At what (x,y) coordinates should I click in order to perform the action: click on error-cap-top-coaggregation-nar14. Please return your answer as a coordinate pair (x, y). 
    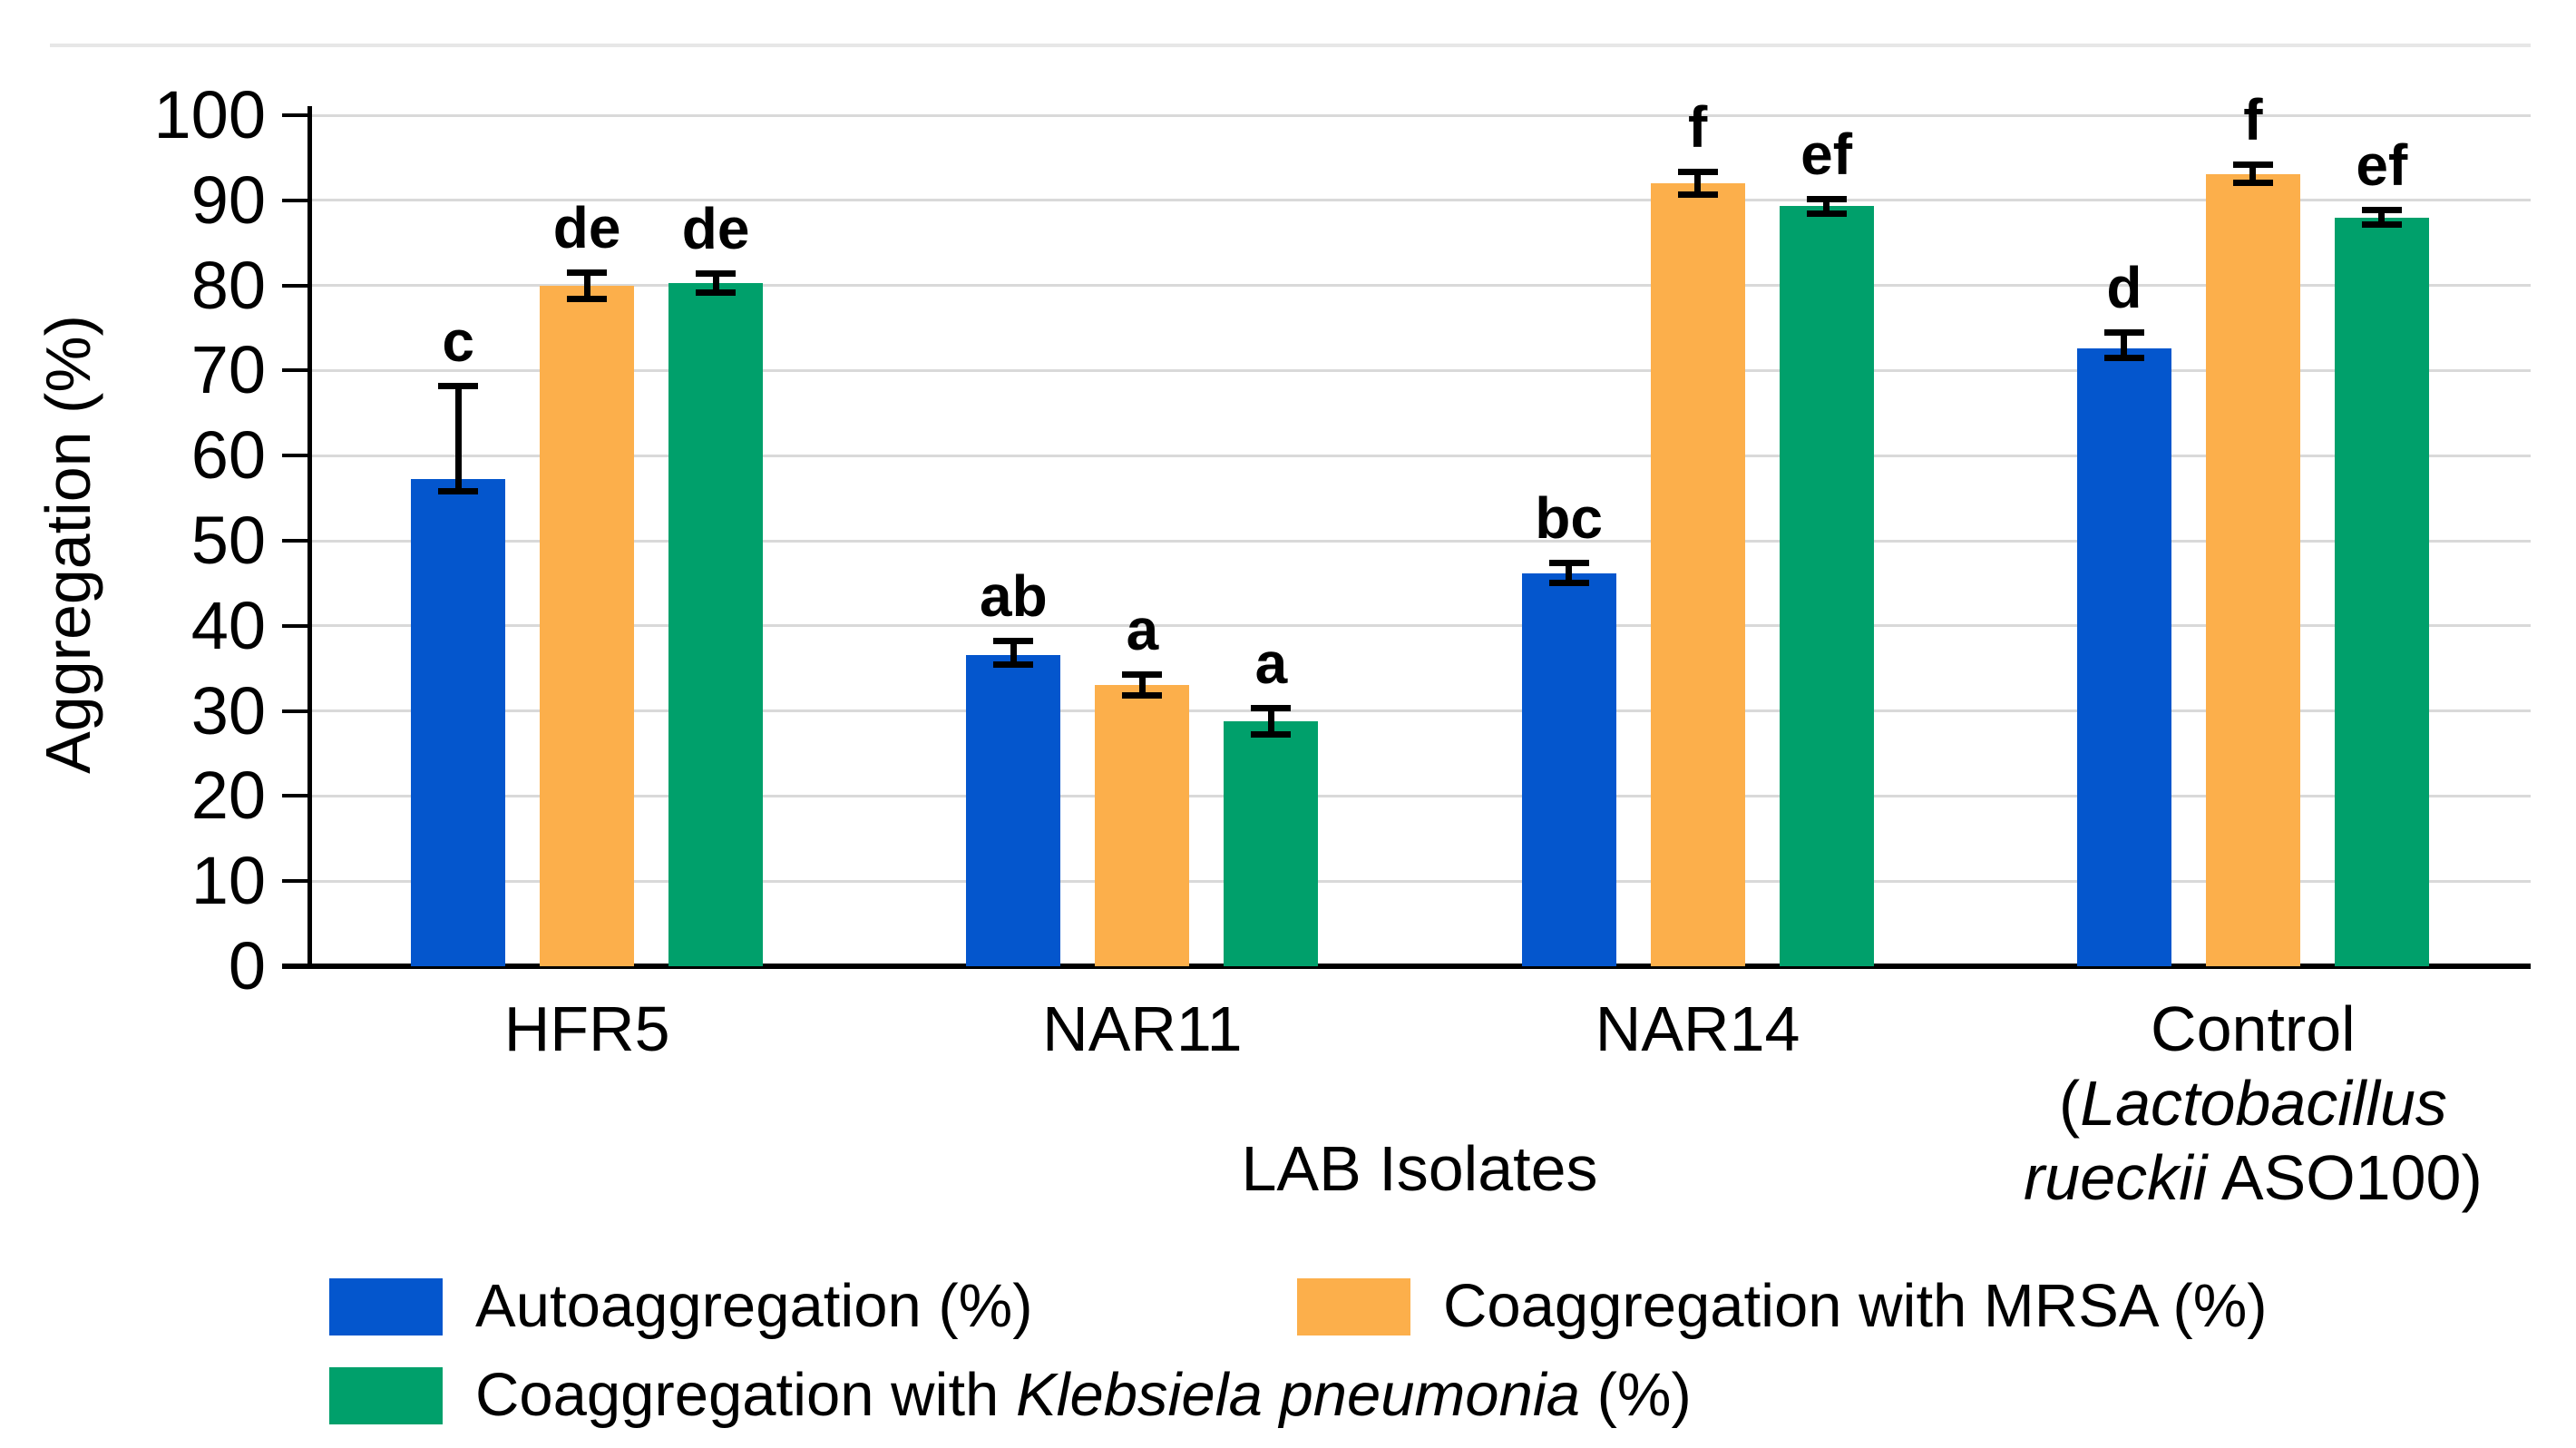
    Looking at the image, I should click on (1826, 198).